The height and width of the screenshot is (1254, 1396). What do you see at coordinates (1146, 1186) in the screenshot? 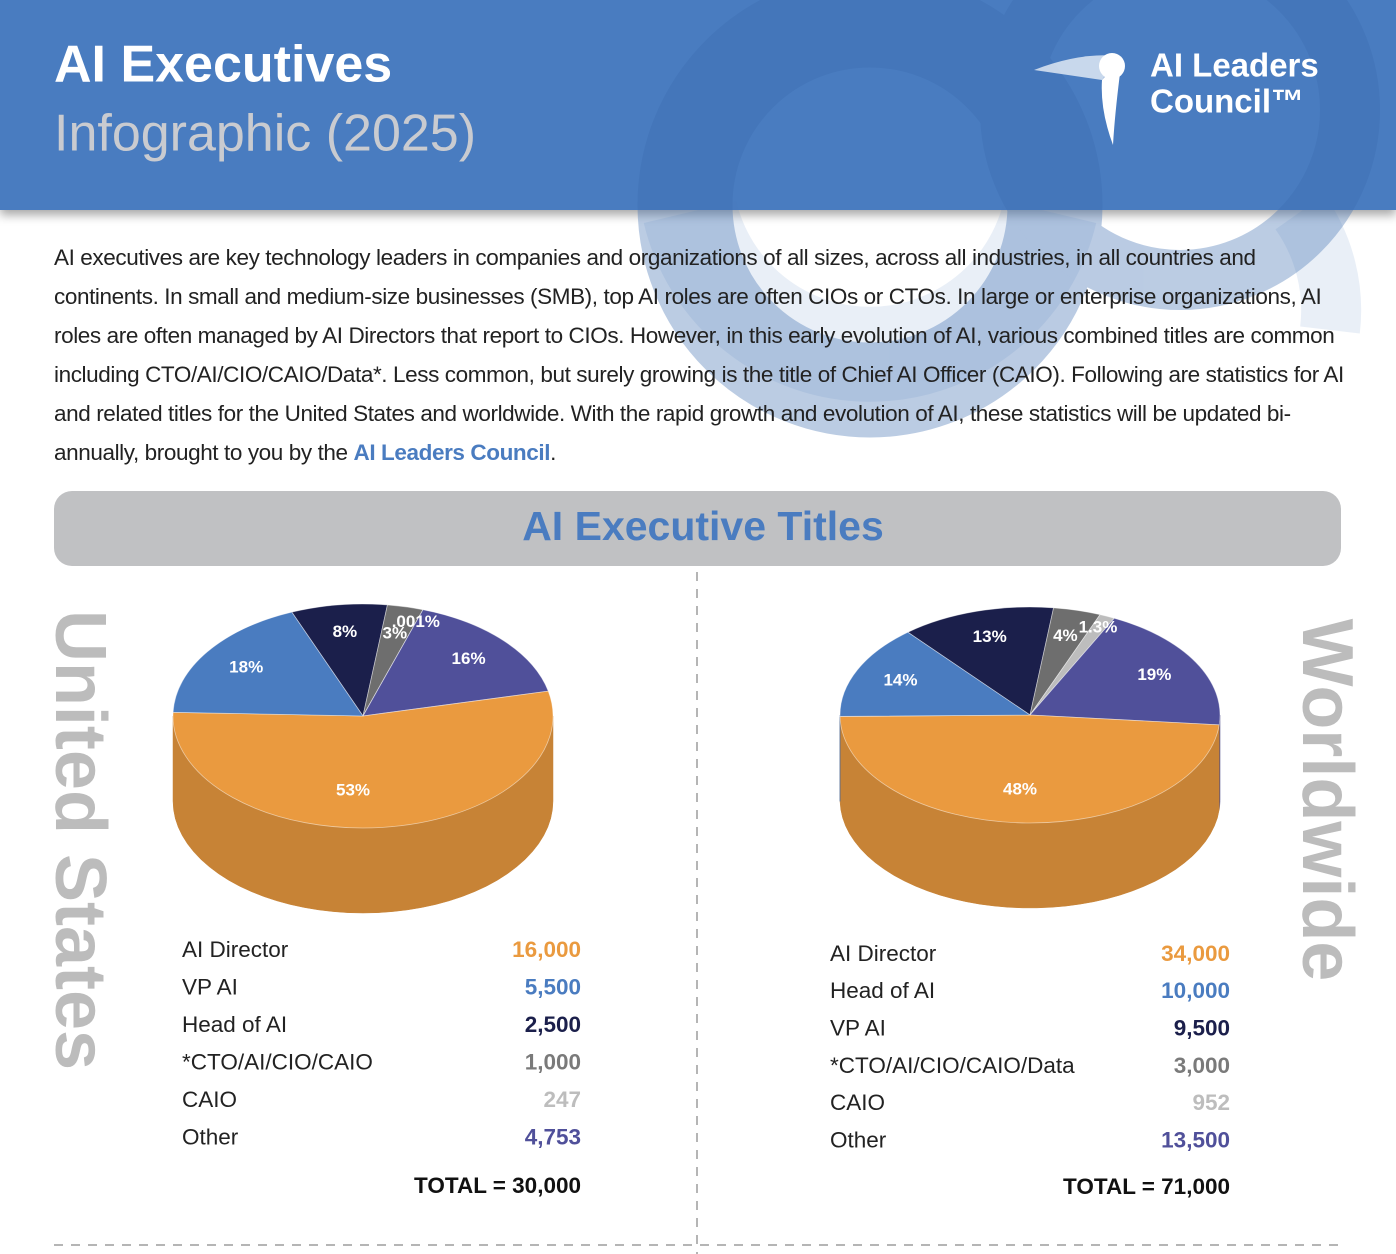
I see `total: TOTAL = 71,000` at bounding box center [1146, 1186].